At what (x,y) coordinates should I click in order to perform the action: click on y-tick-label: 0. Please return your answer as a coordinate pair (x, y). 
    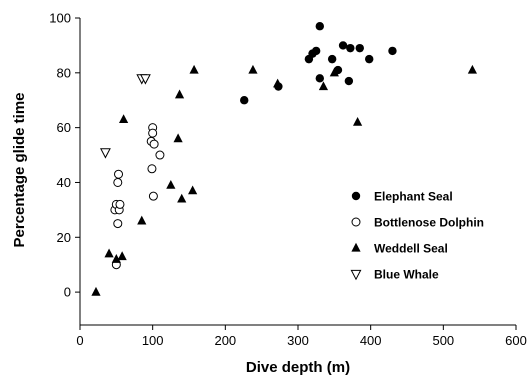
    Looking at the image, I should click on (67, 292).